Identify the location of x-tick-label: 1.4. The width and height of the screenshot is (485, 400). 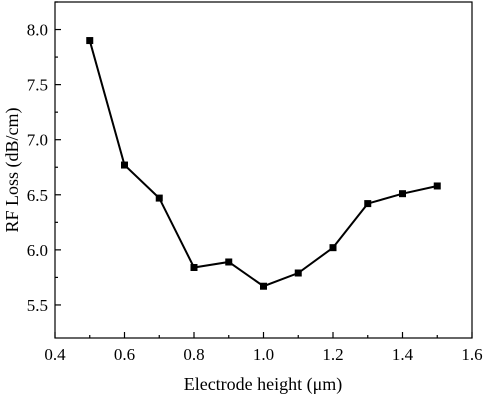
(403, 354).